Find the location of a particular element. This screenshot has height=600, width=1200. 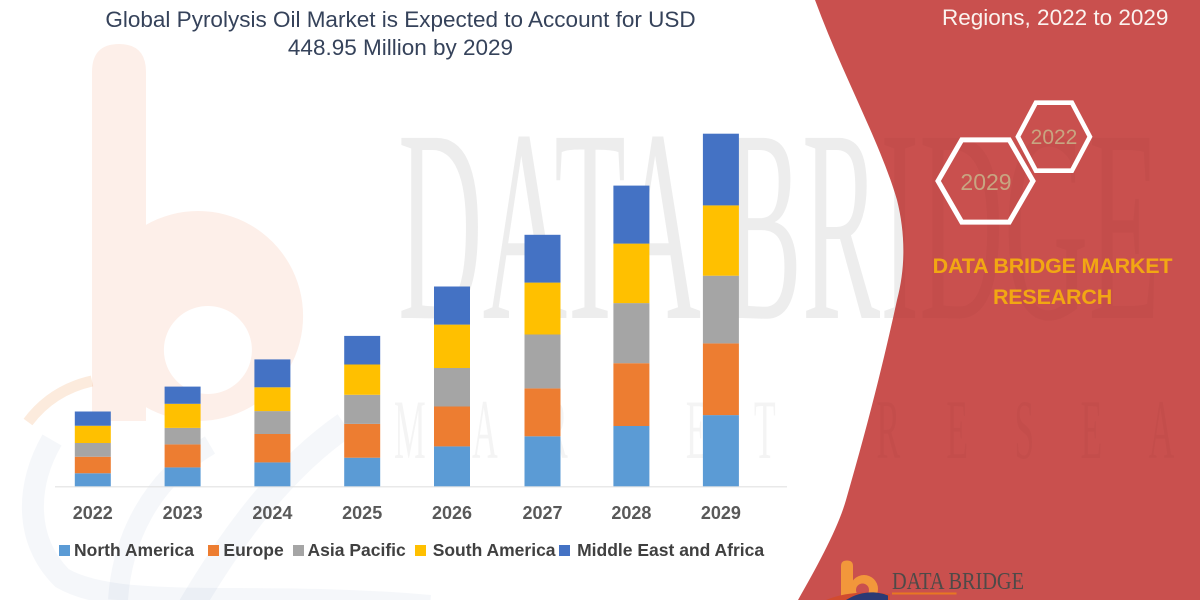

svg-text: DATA BRIDGE is located at coordinates (958, 582).